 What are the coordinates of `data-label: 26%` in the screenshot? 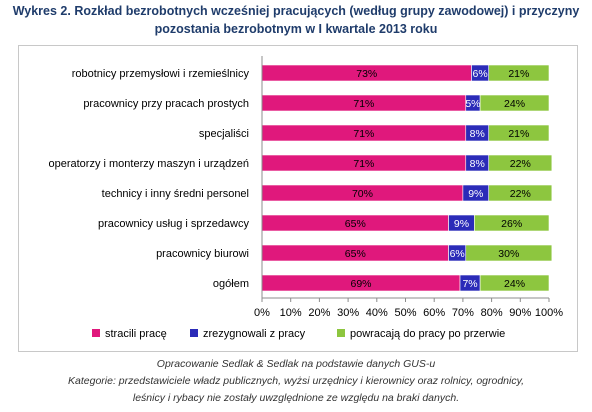 It's located at (511, 224).